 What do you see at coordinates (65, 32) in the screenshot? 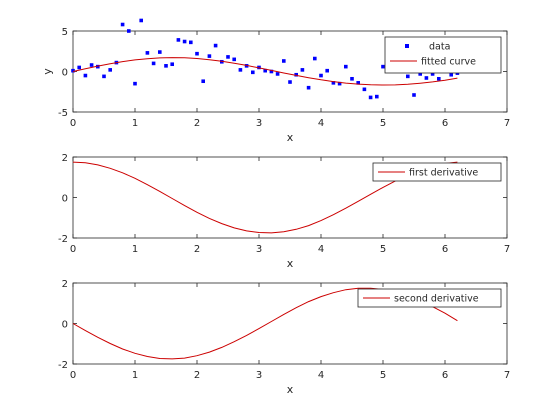
I see `y-tick-label: 5` at bounding box center [65, 32].